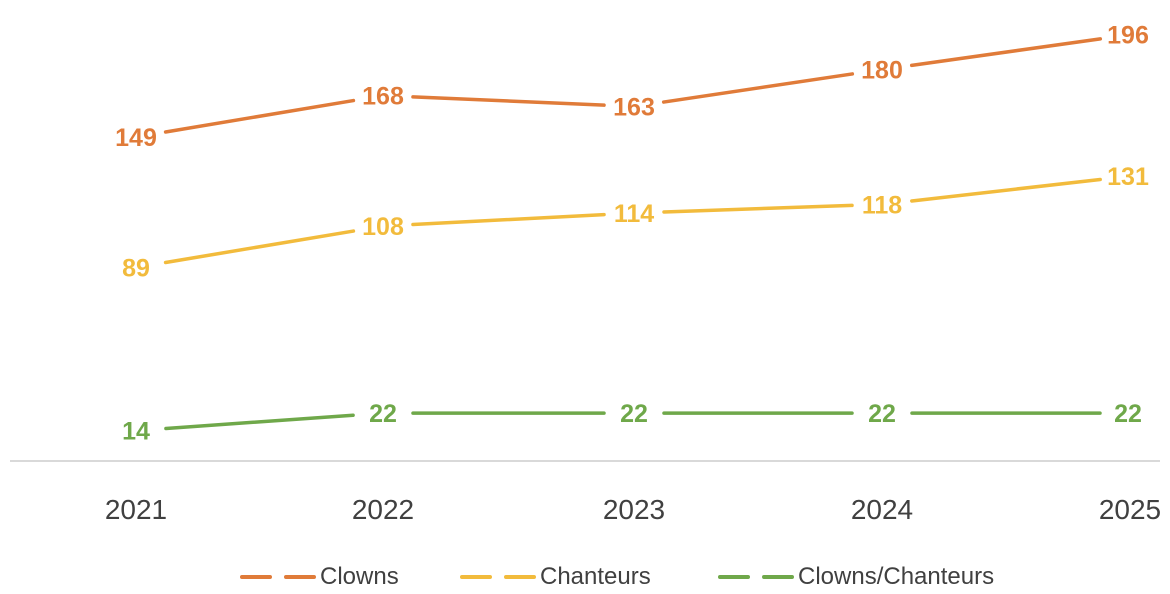 The height and width of the screenshot is (594, 1170). I want to click on data-label-chanteurs: 108, so click(383, 227).